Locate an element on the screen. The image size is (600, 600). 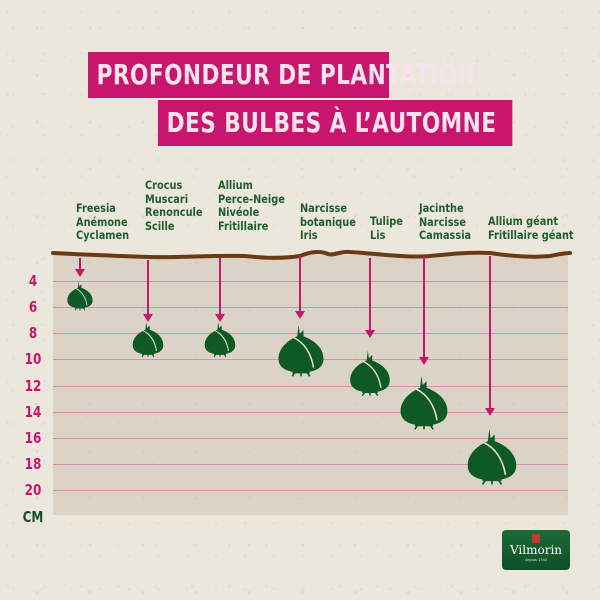
label-line: Anémone is located at coordinates (102, 221).